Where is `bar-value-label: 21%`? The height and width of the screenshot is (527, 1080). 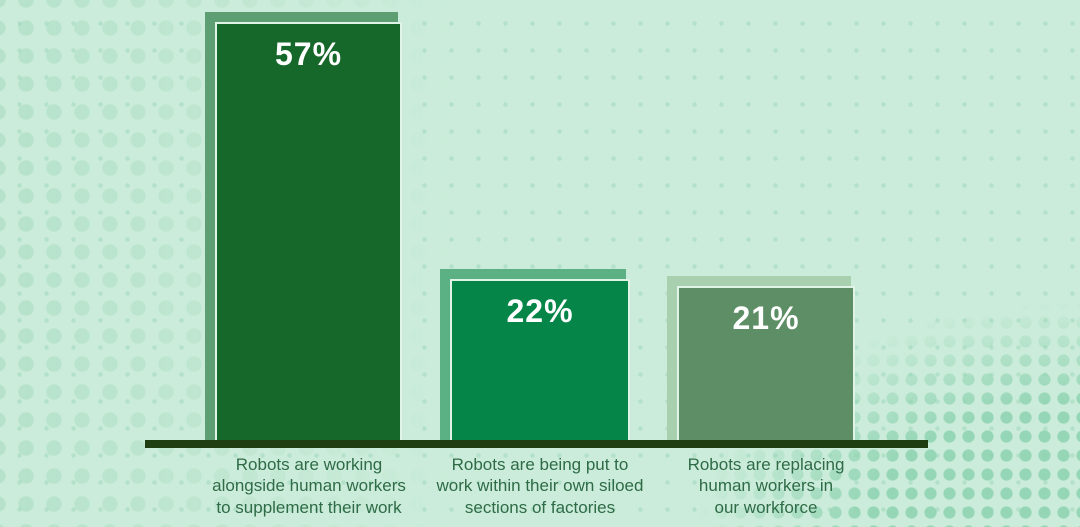
bar-value-label: 21% is located at coordinates (766, 318).